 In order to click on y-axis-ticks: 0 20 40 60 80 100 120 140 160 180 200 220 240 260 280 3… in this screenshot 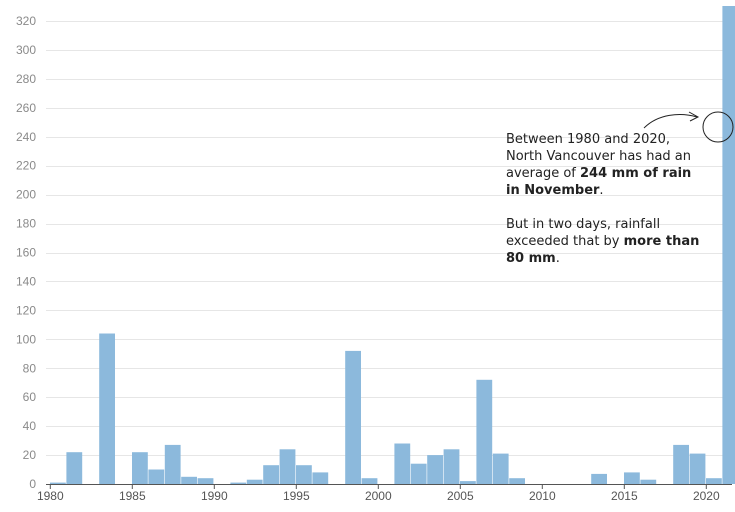, I will do `click(26, 252)`.